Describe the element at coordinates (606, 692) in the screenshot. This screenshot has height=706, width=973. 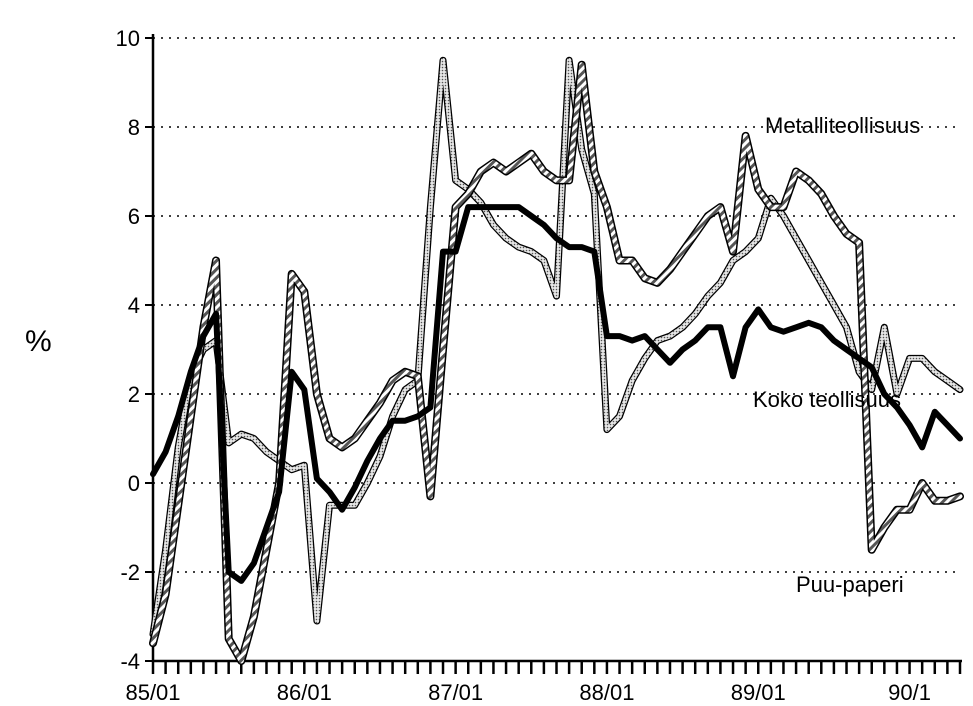
I see `x-tick-label: 88/01` at that location.